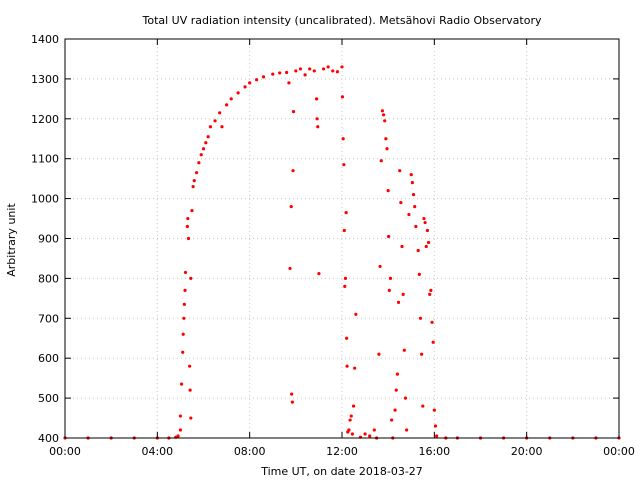 This screenshot has height=480, width=640. I want to click on y-tick-label: 600, so click(48, 358).